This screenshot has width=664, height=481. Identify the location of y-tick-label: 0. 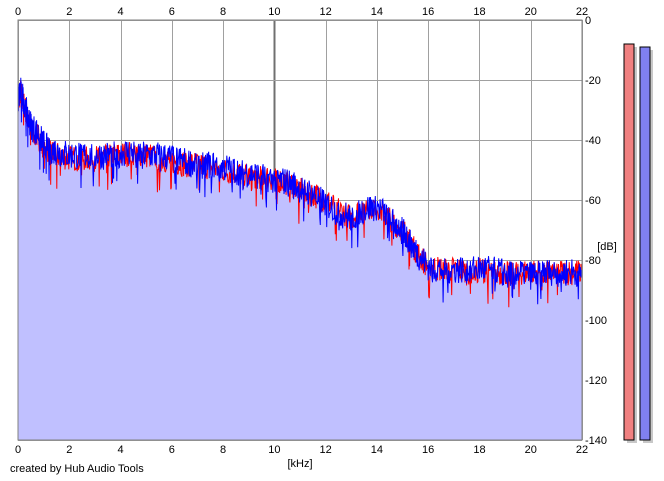
(588, 21).